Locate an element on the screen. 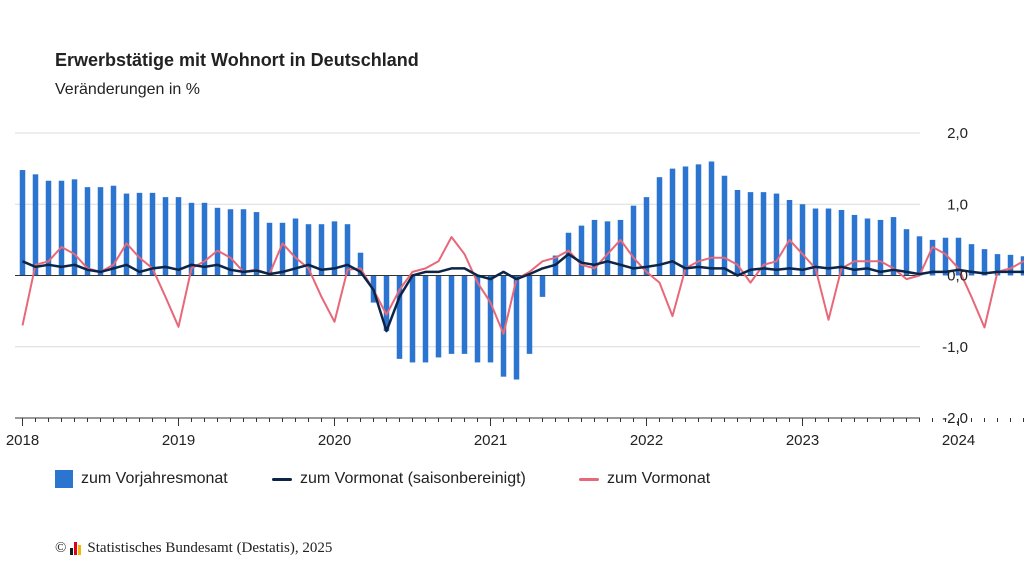 This screenshot has height=576, width=1024. legend-swatch-bar is located at coordinates (64, 479).